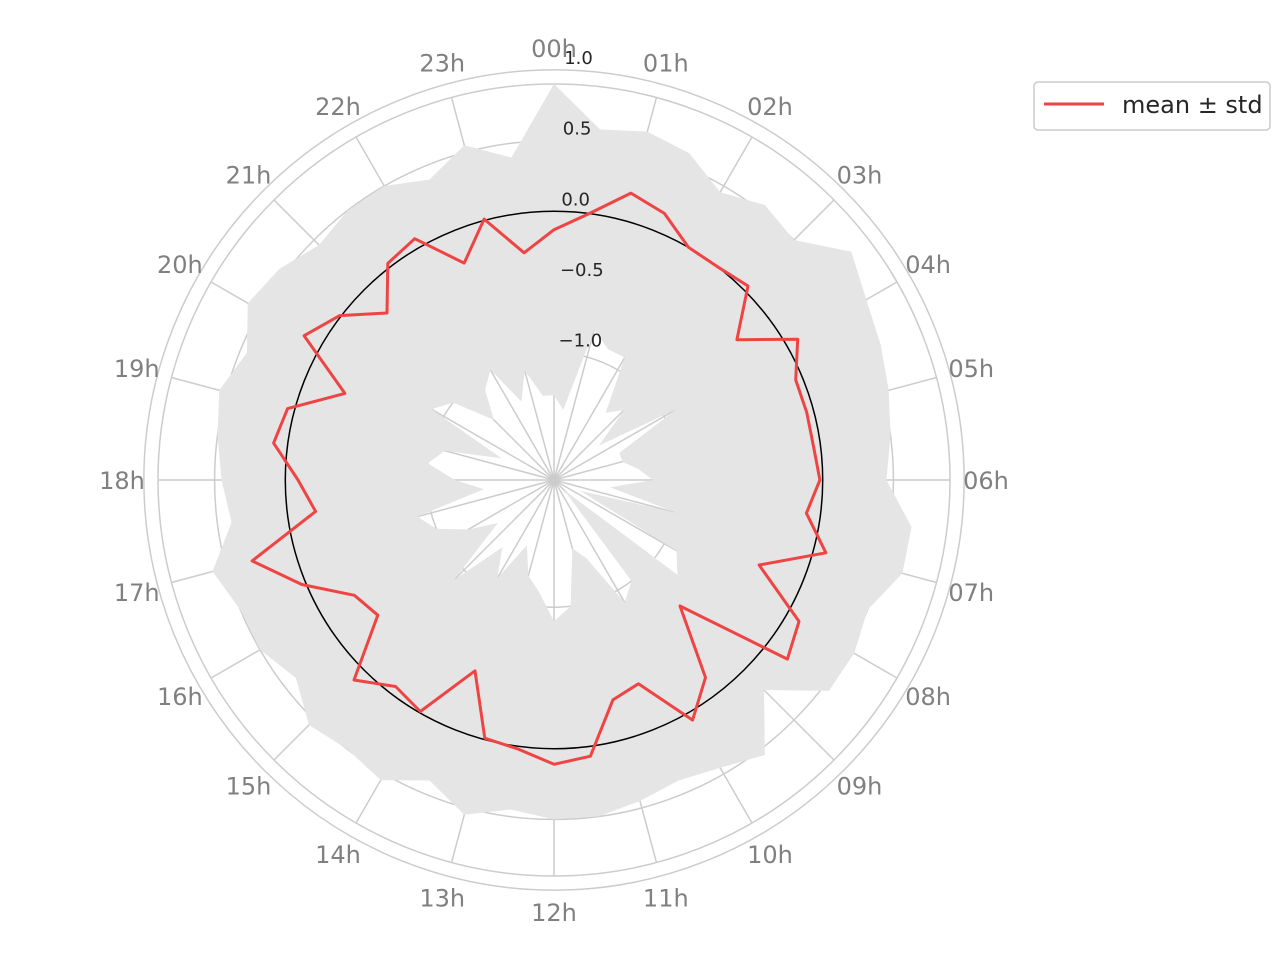  Describe the element at coordinates (1192, 105) in the screenshot. I see `legend-label: mean ± std` at that location.